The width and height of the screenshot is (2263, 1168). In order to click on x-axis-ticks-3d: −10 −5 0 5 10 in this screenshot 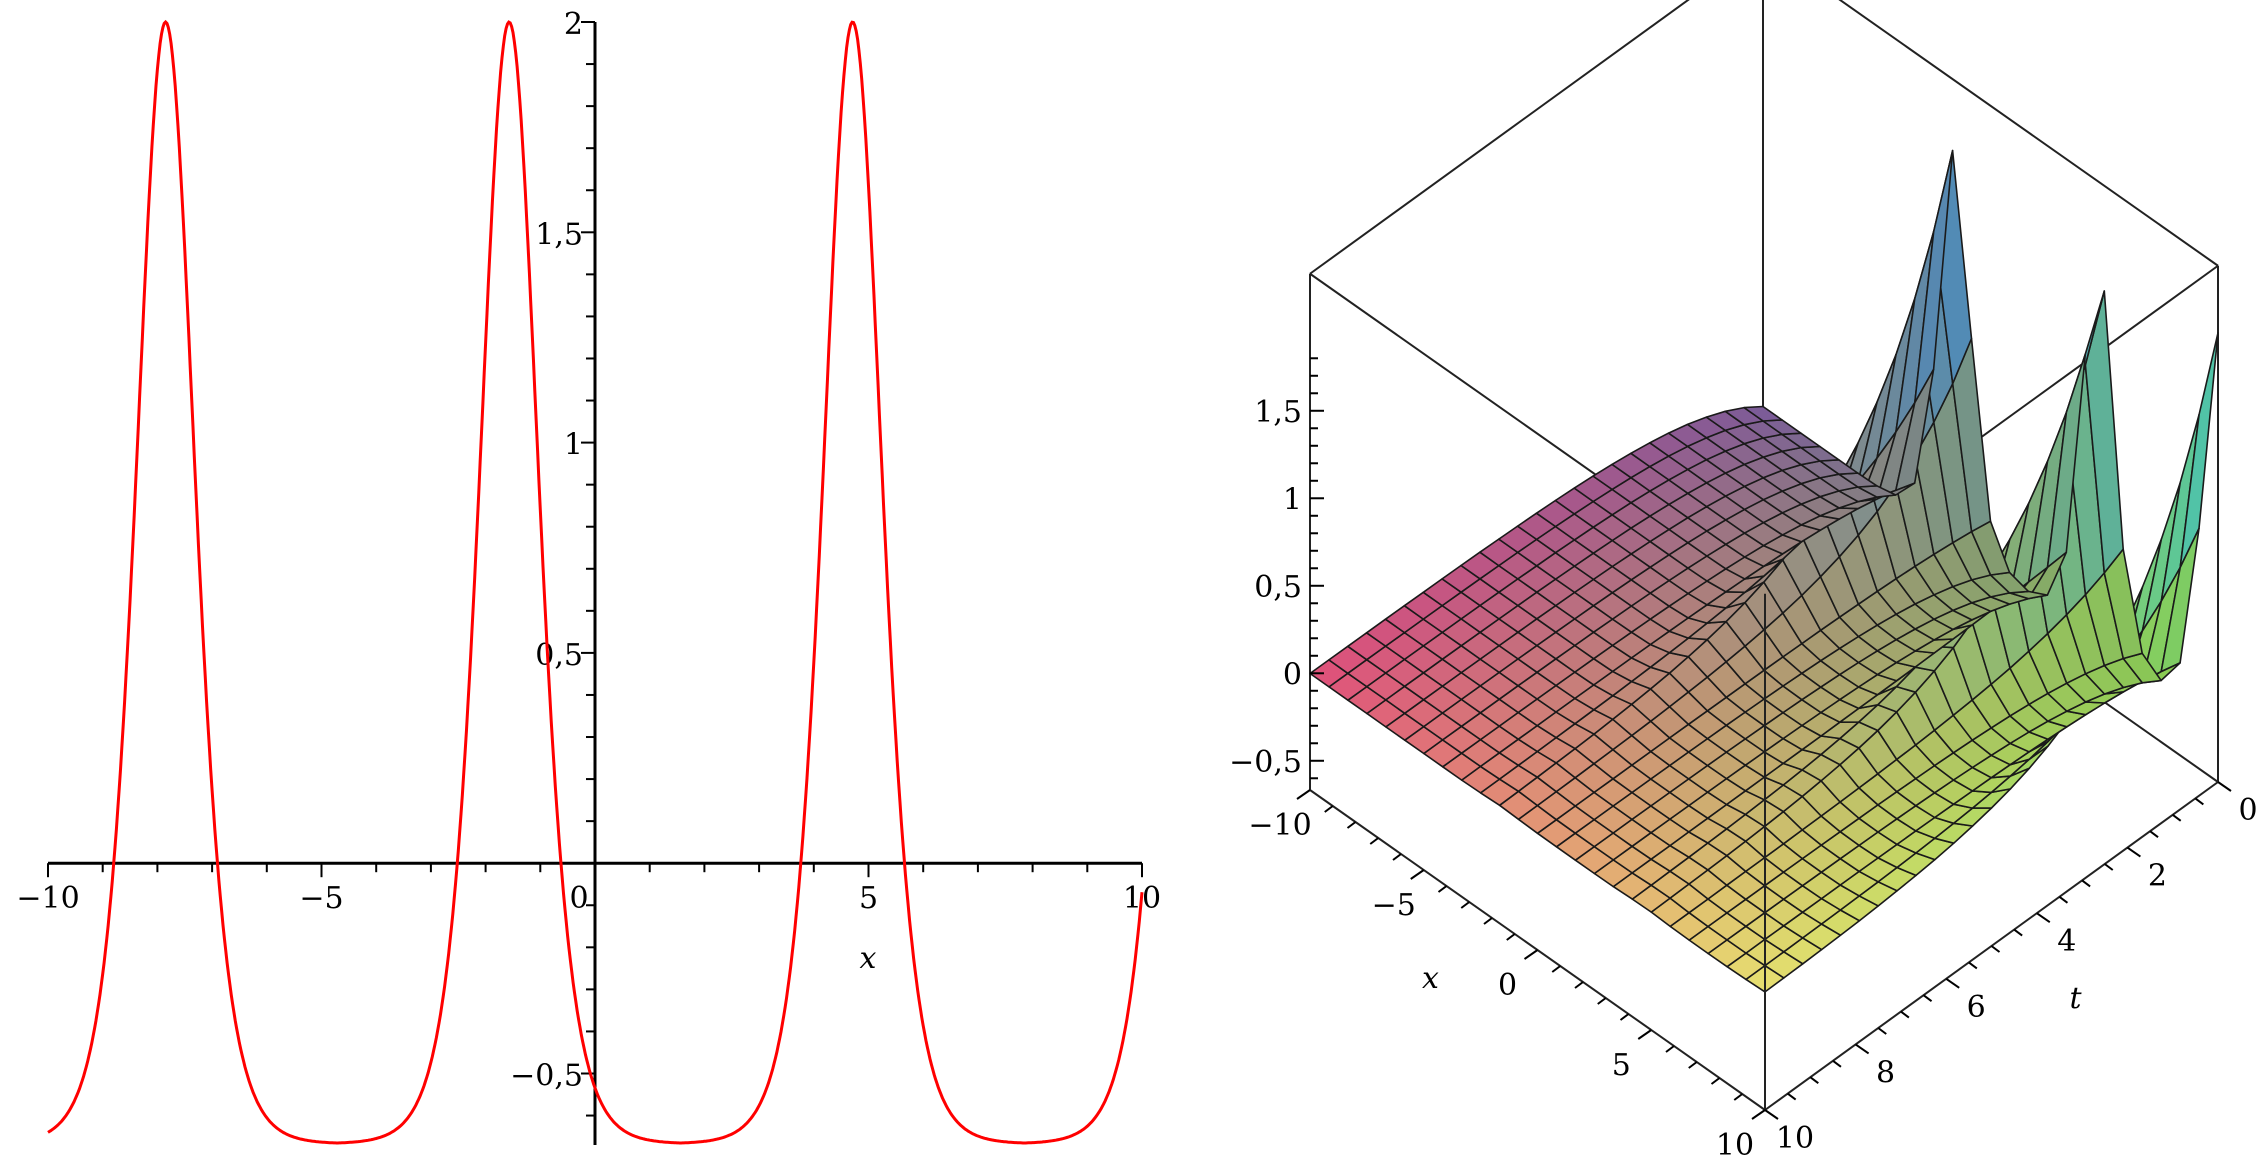, I will do `click(1507, 976)`.